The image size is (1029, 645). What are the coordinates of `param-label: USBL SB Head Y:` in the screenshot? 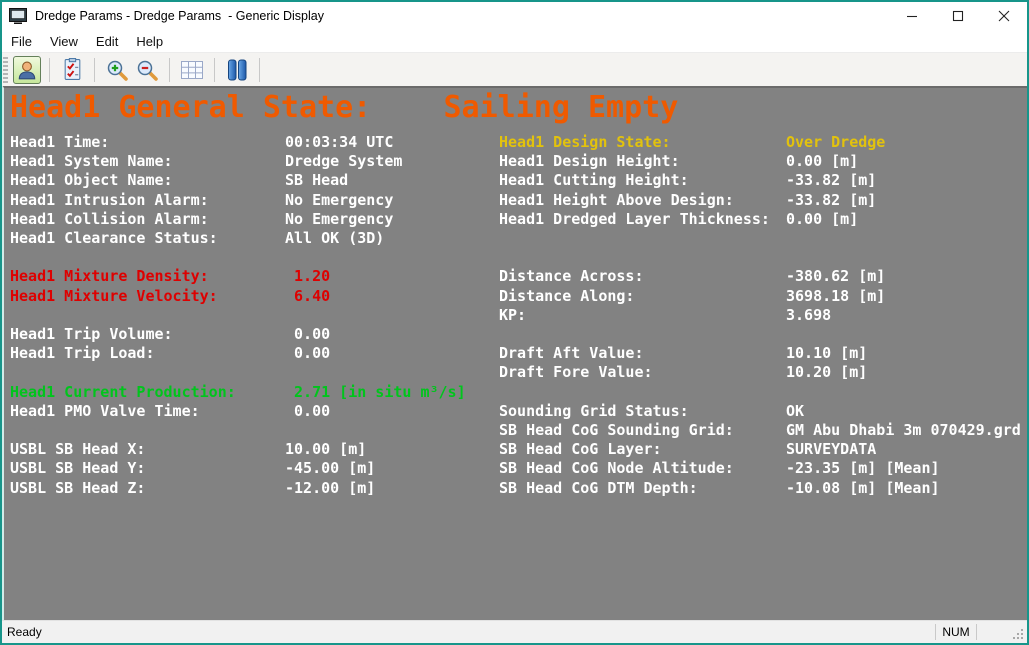 It's located at (78, 468).